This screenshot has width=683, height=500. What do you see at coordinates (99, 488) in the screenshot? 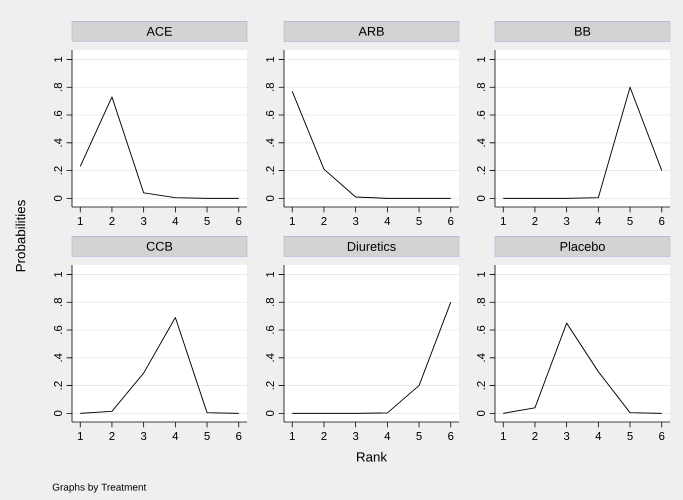
I see `text: Graphs by Treatment` at bounding box center [99, 488].